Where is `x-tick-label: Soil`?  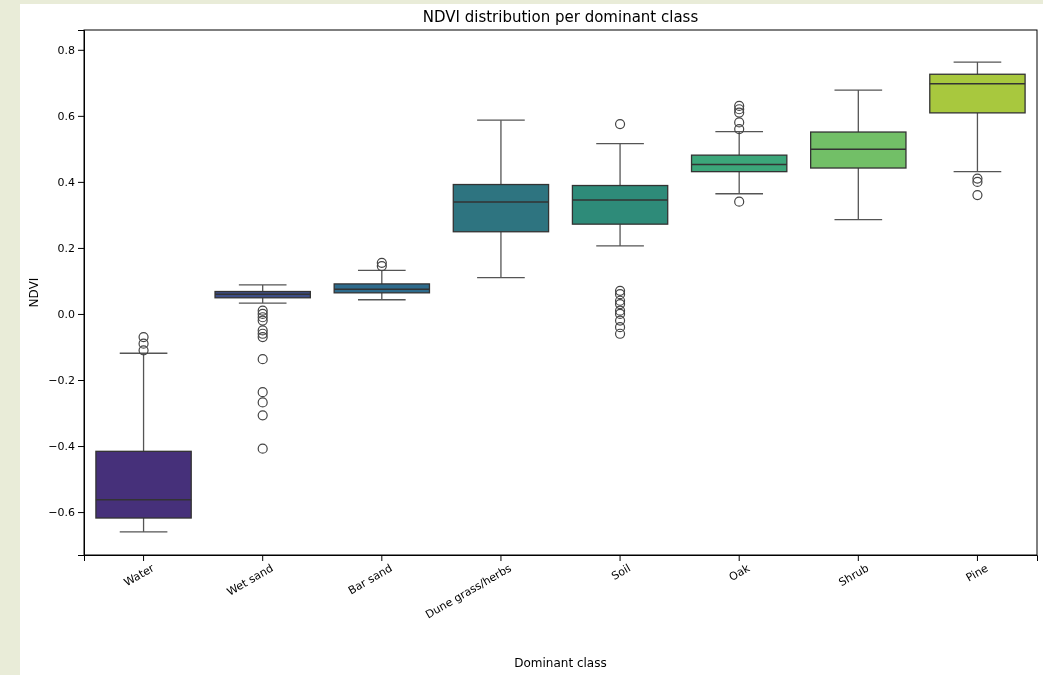 x-tick-label: Soil is located at coordinates (621, 572).